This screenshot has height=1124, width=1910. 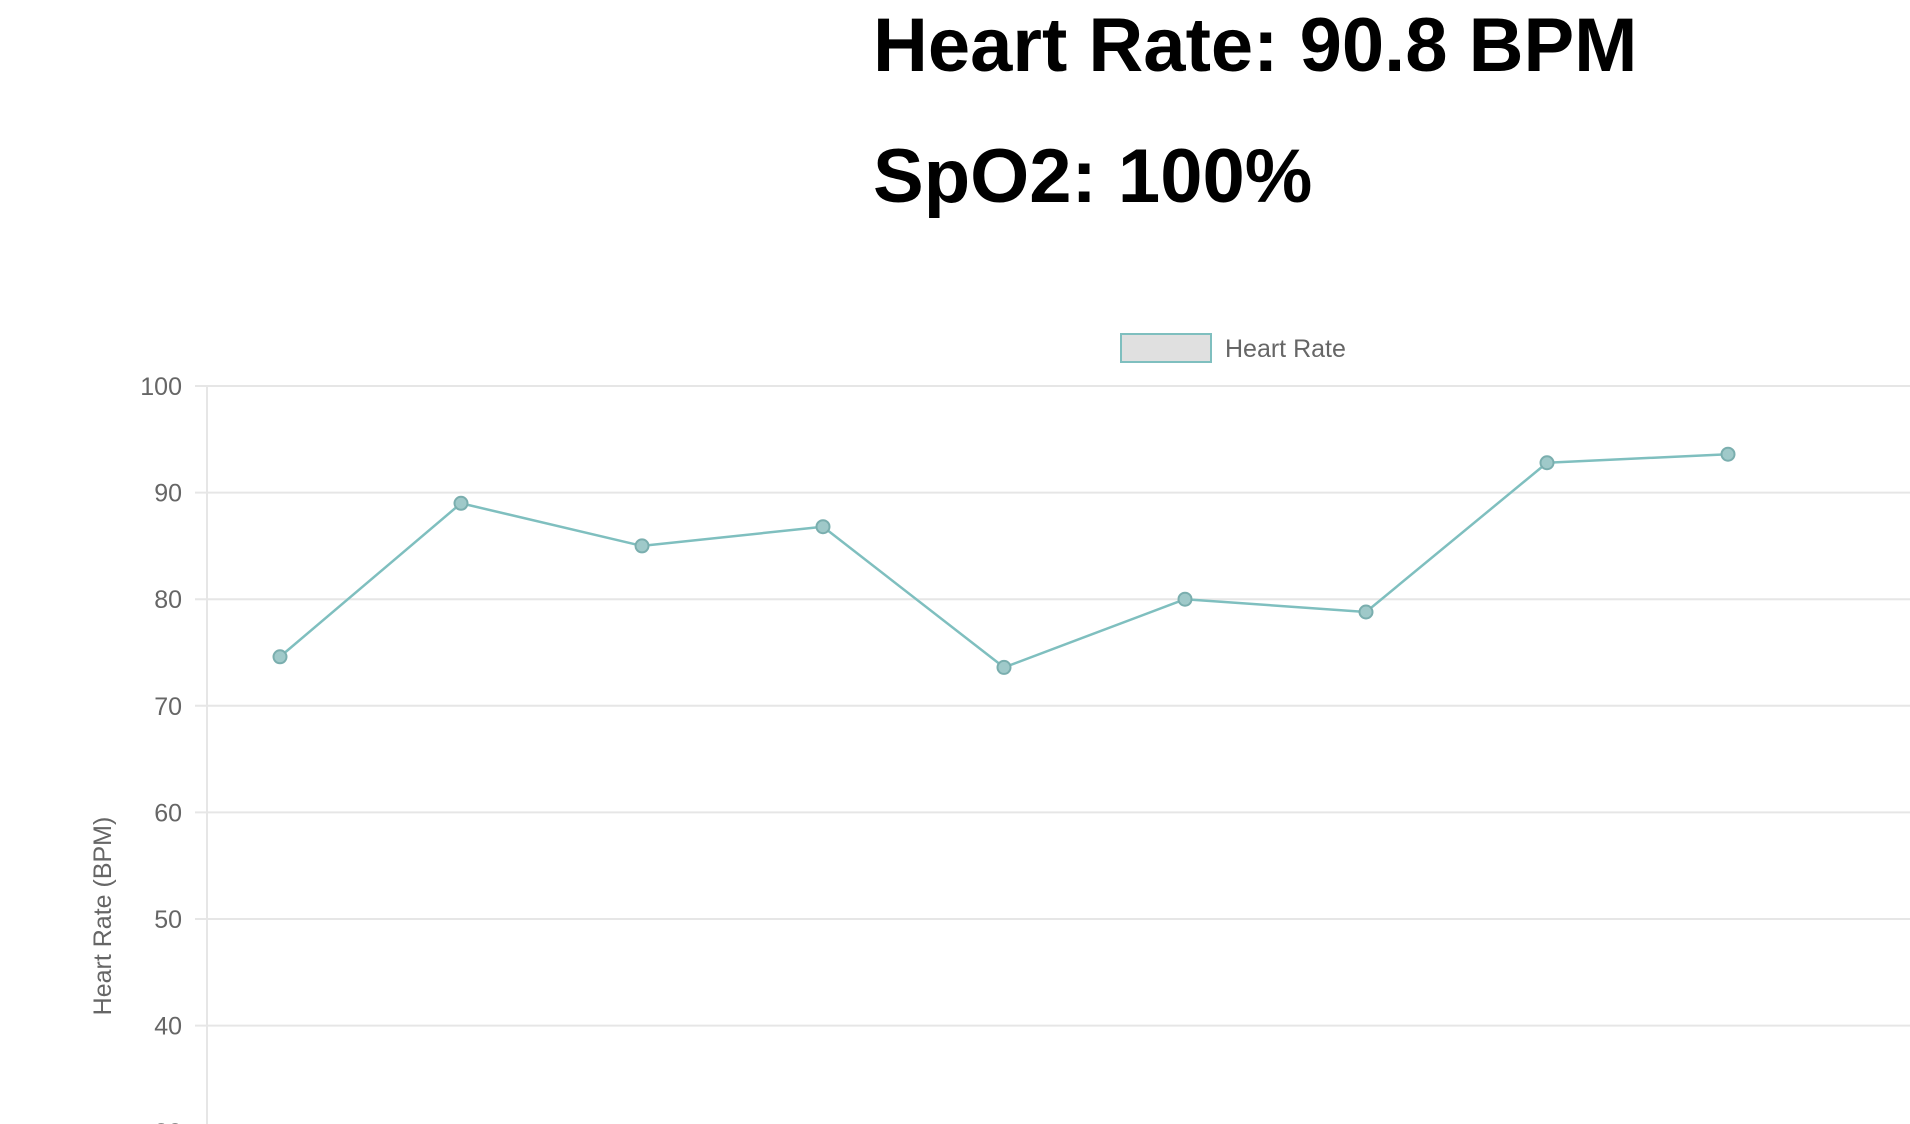 What do you see at coordinates (168, 1027) in the screenshot?
I see `y-tick-label: 40` at bounding box center [168, 1027].